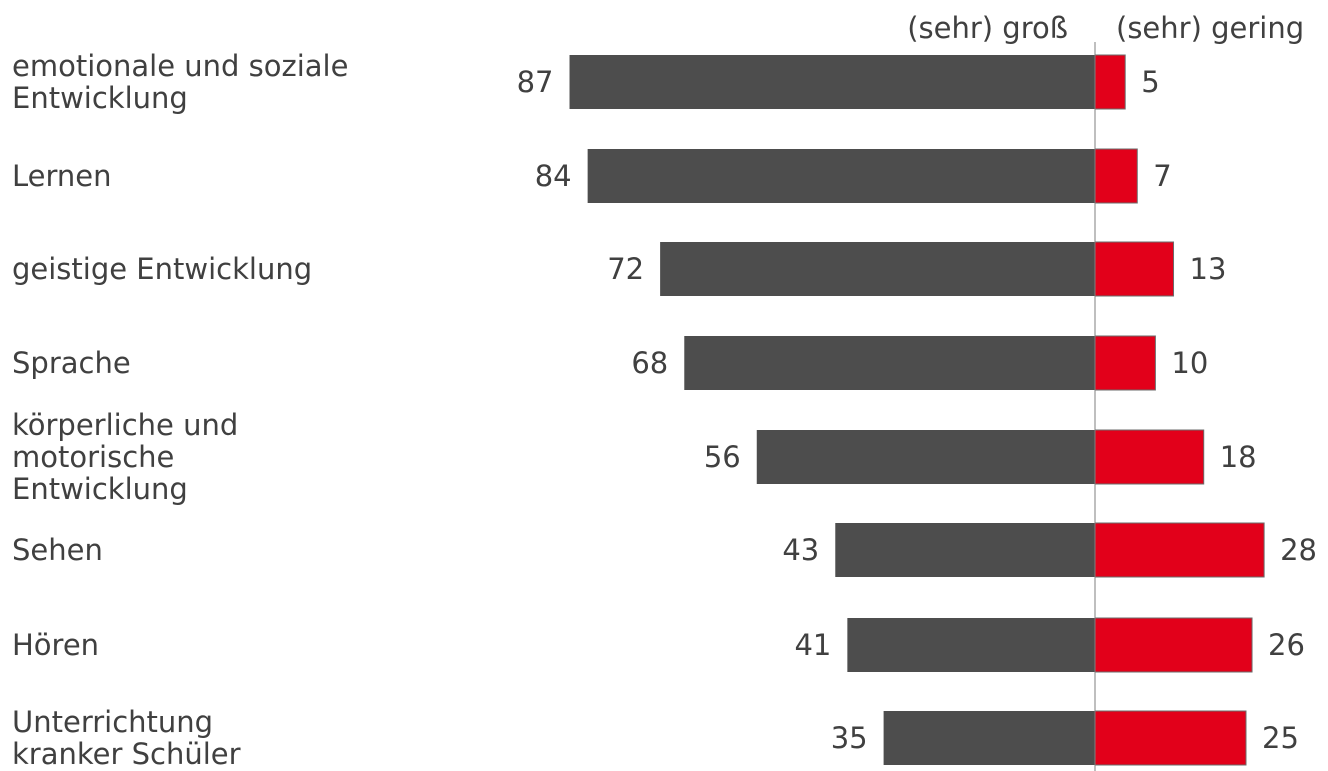 This screenshot has width=1328, height=771. I want to click on value-label-right: 25, so click(1280, 738).